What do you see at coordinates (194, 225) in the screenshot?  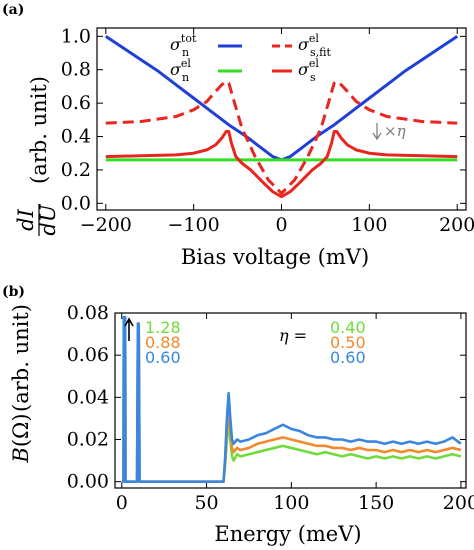 I see `panel-a-x-tick-label: −100` at bounding box center [194, 225].